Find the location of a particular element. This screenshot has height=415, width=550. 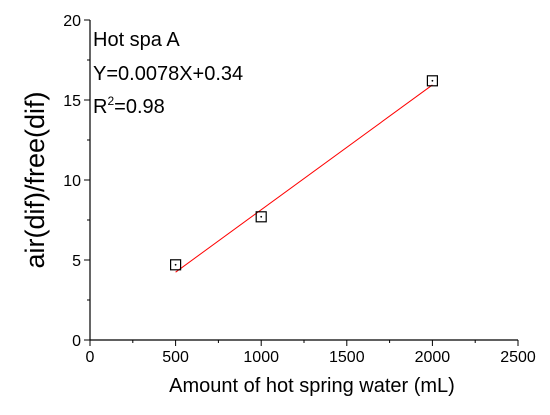

r-squared-label: R2=0.98 is located at coordinates (129, 106).